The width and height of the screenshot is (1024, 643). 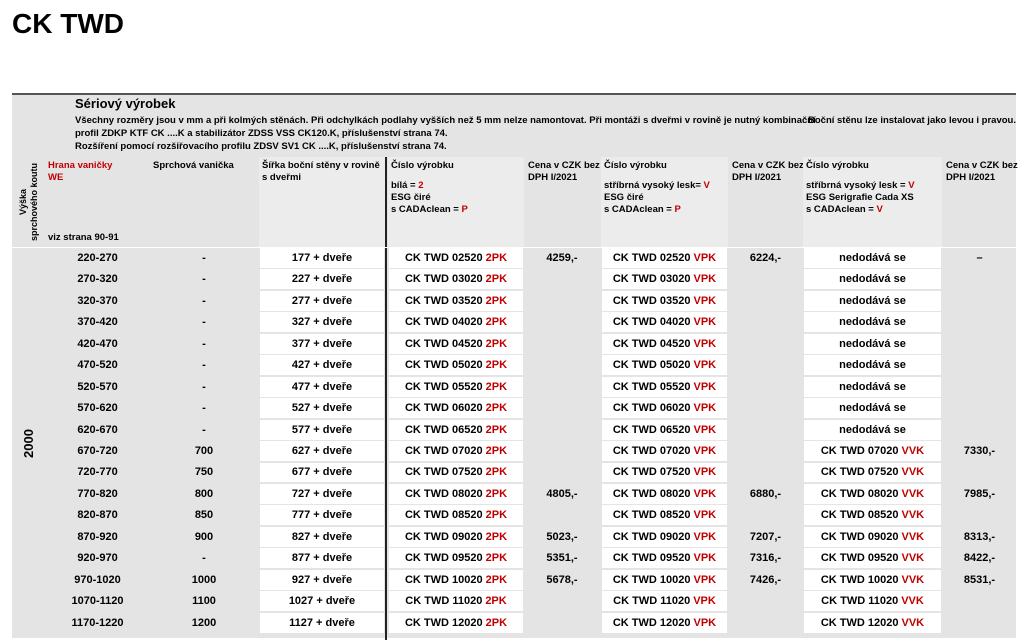 What do you see at coordinates (204, 472) in the screenshot?
I see `tray: 750` at bounding box center [204, 472].